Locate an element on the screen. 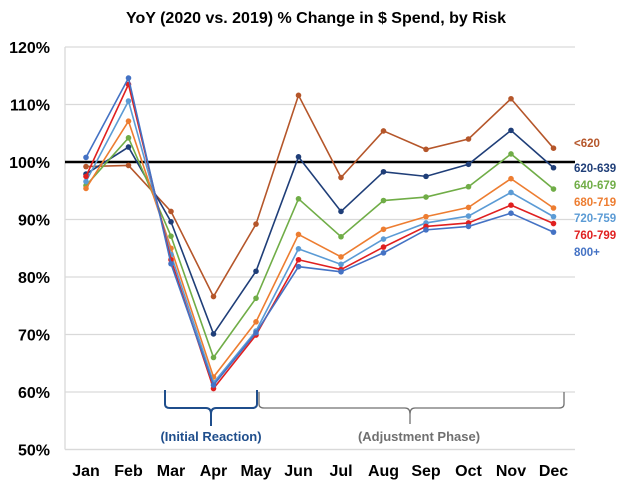 The height and width of the screenshot is (484, 627). y-tick-label: 50% is located at coordinates (34, 451).